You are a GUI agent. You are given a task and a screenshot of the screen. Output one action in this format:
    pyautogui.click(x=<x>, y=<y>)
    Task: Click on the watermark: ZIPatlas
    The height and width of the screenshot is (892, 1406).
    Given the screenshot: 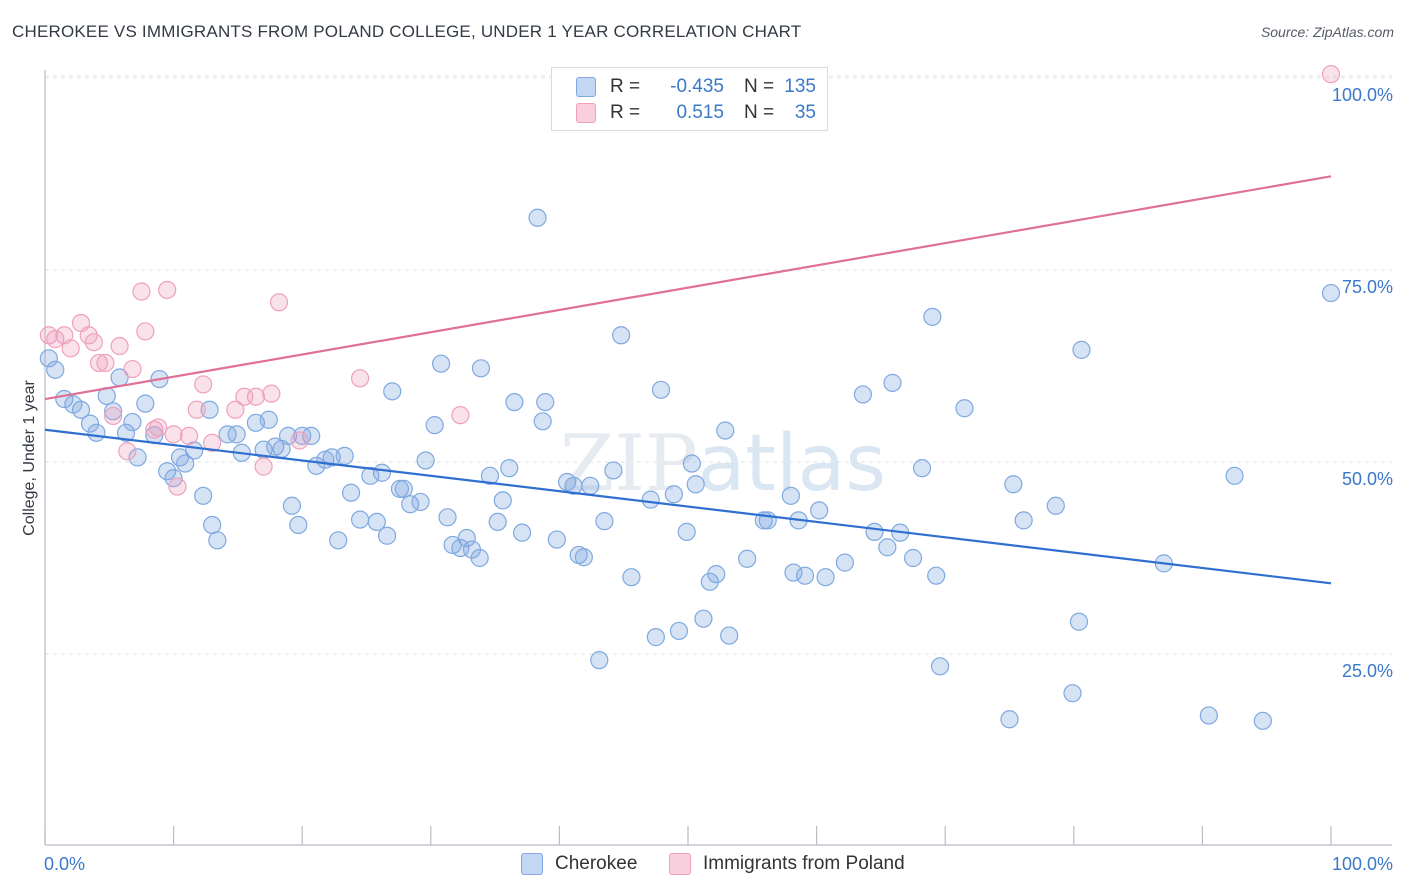 What is the action you would take?
    pyautogui.click(x=723, y=464)
    